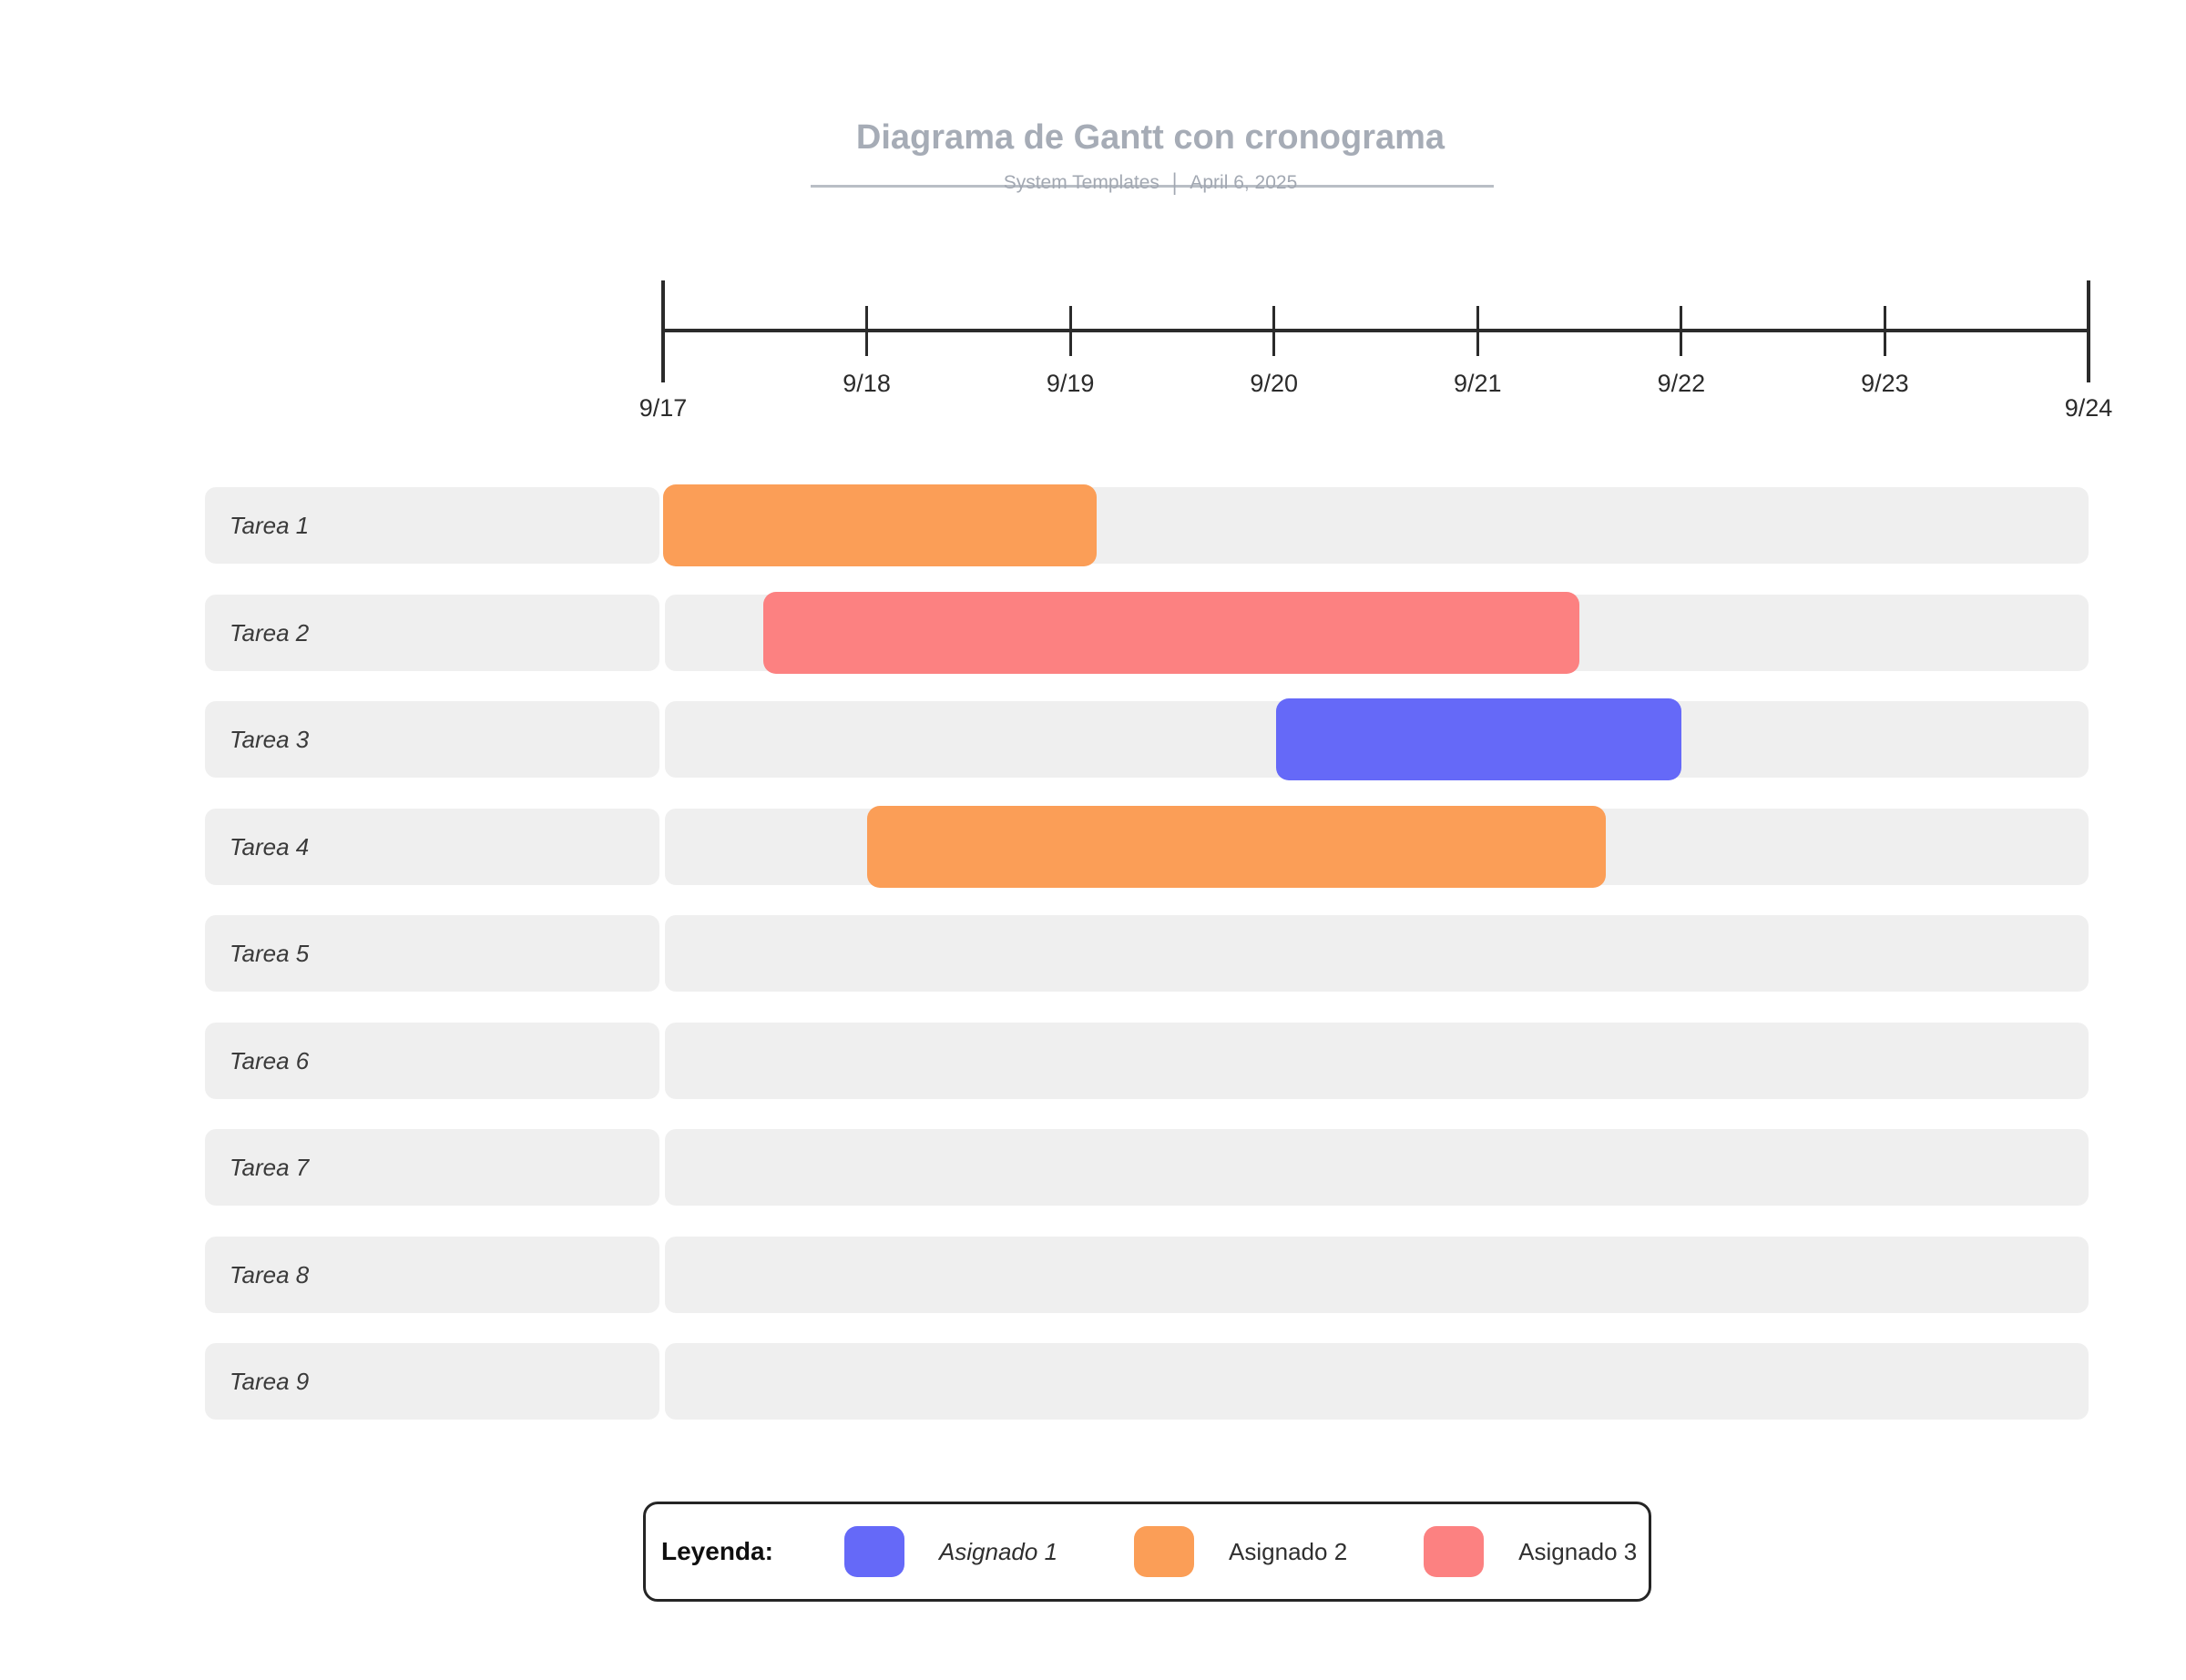  What do you see at coordinates (998, 1551) in the screenshot?
I see `legend-item-label: Asignado 1` at bounding box center [998, 1551].